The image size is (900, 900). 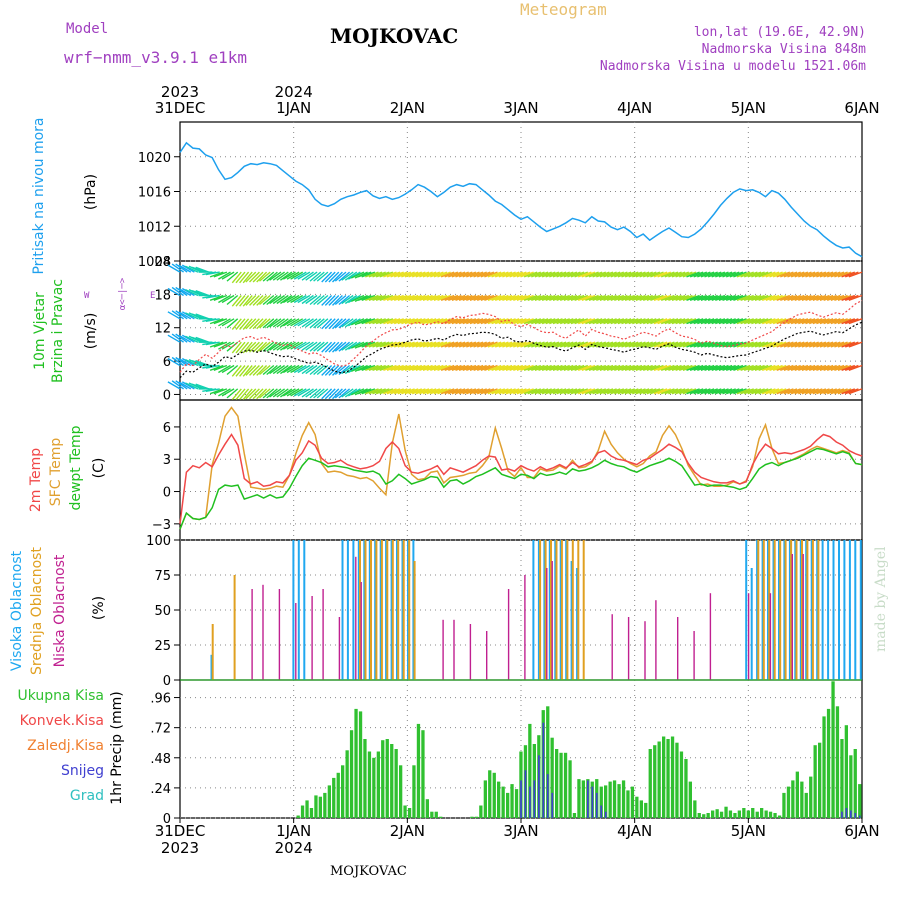 I want to click on ytick-label: 100, so click(x=158, y=541).